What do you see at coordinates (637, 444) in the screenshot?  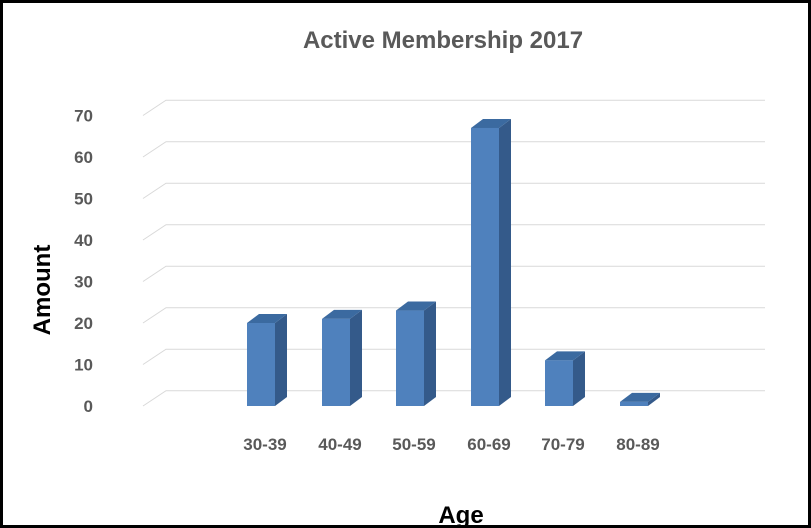 I see `x-tick-label: 80-89` at bounding box center [637, 444].